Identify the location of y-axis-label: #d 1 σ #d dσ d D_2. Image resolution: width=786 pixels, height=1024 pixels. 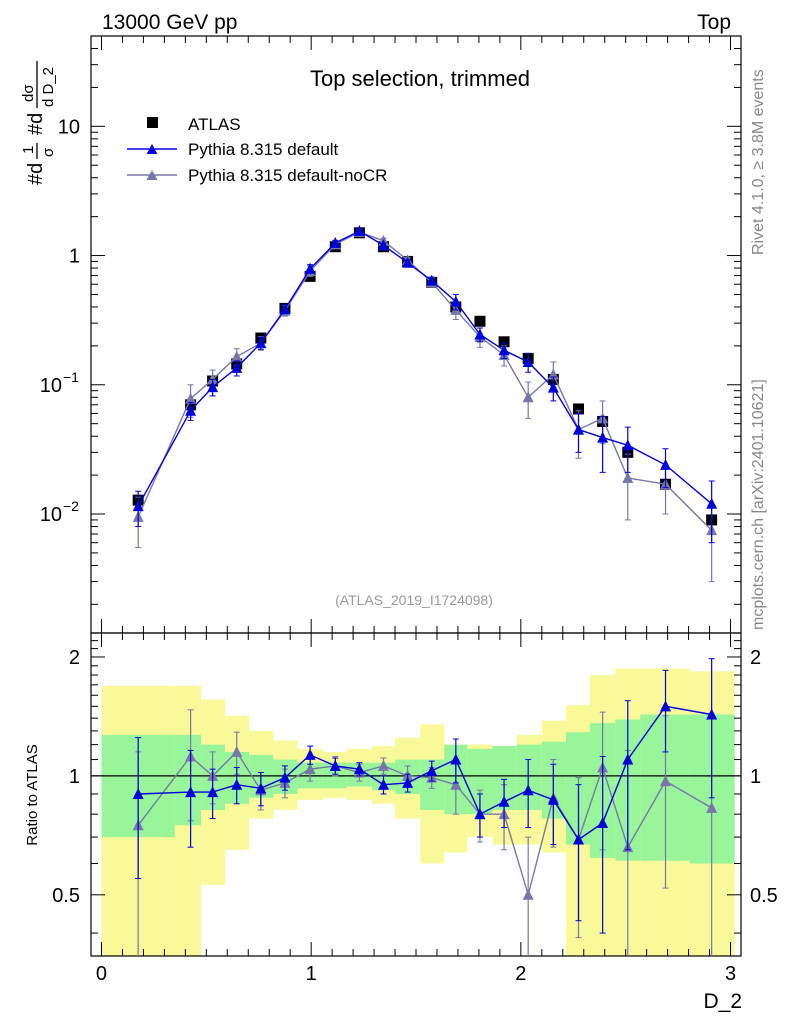
(38, 123).